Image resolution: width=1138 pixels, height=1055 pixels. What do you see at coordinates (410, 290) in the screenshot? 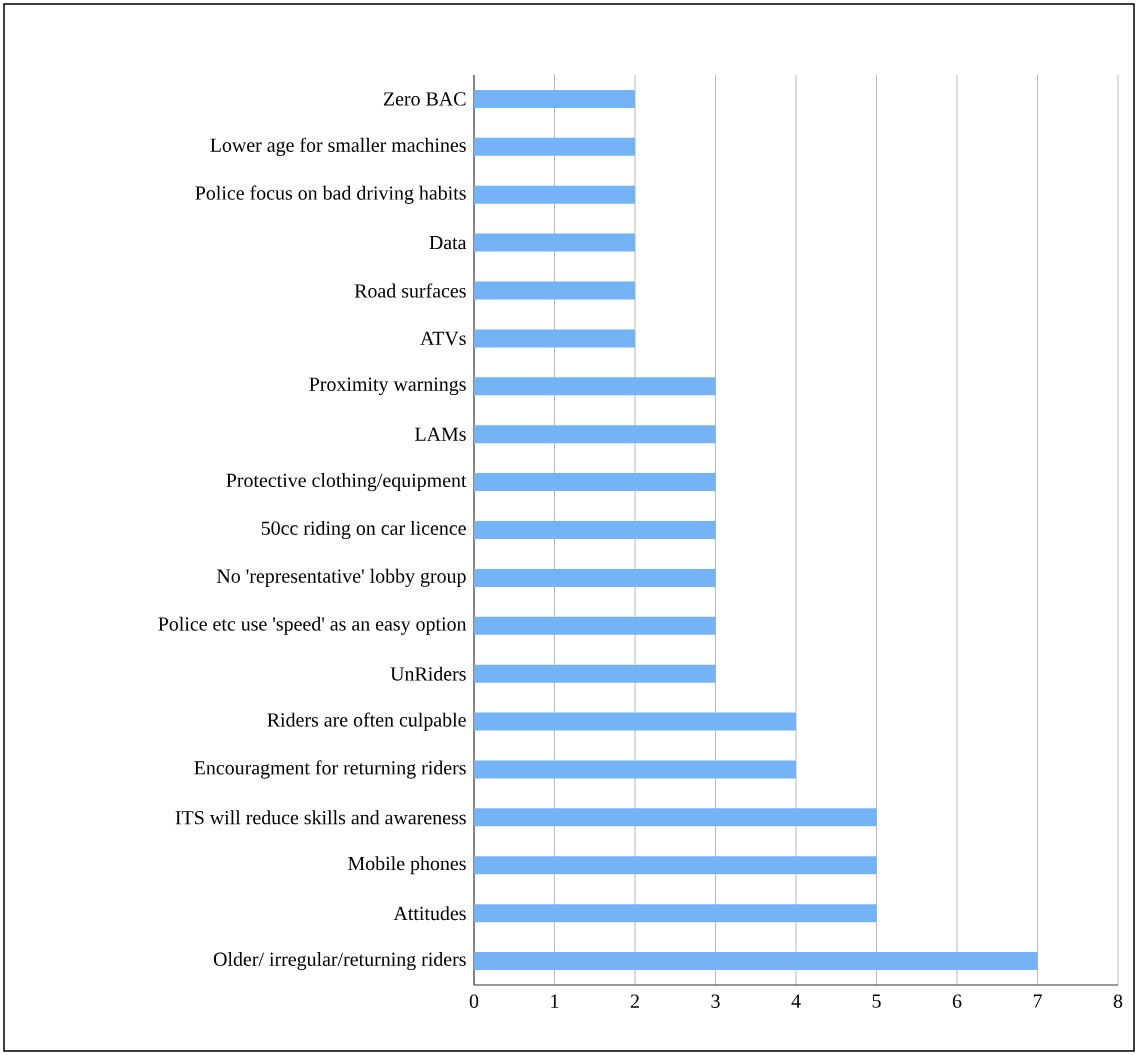
I see `y-tick-label: Road surfaces` at bounding box center [410, 290].